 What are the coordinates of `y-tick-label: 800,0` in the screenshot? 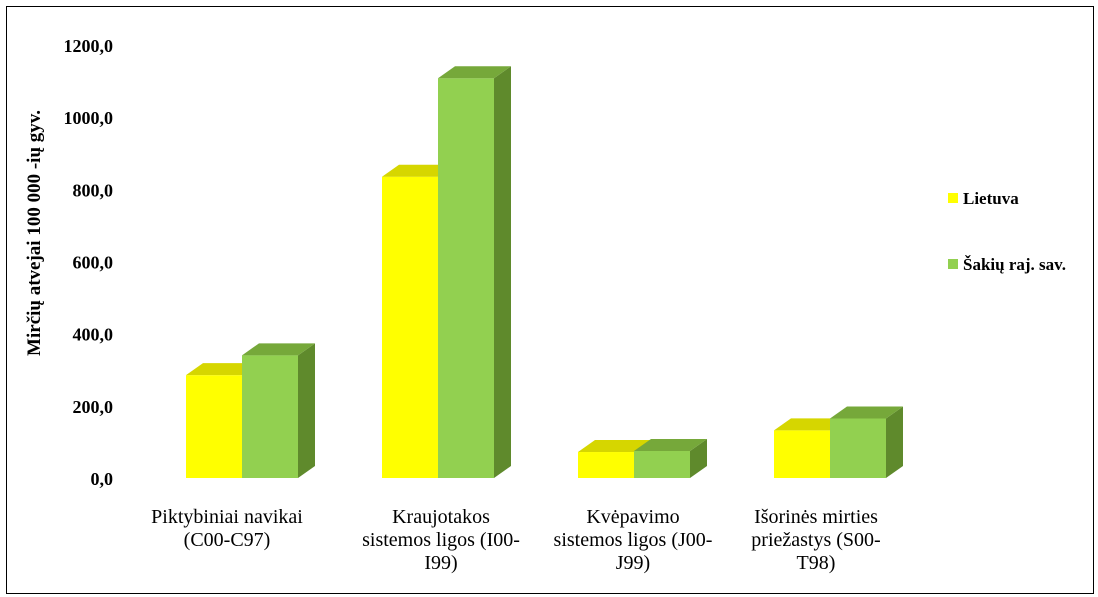 It's located at (93, 190).